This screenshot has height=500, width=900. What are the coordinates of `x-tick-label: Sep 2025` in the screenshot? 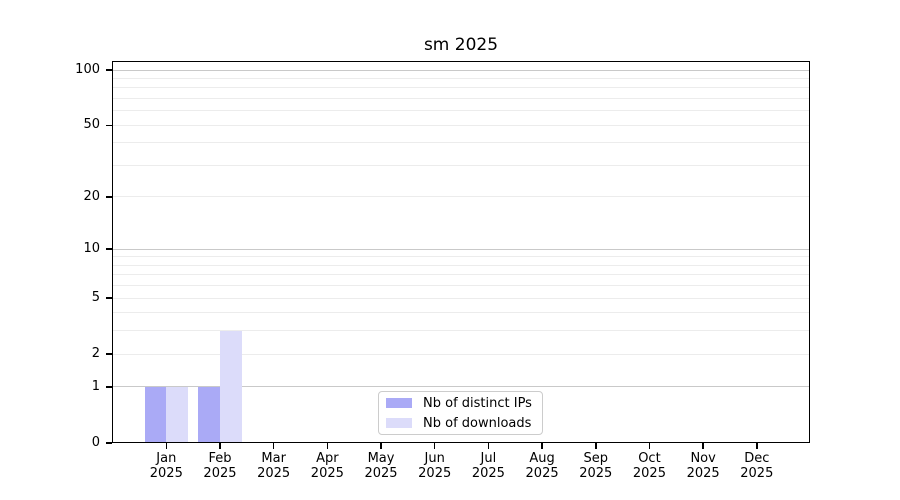 It's located at (596, 466).